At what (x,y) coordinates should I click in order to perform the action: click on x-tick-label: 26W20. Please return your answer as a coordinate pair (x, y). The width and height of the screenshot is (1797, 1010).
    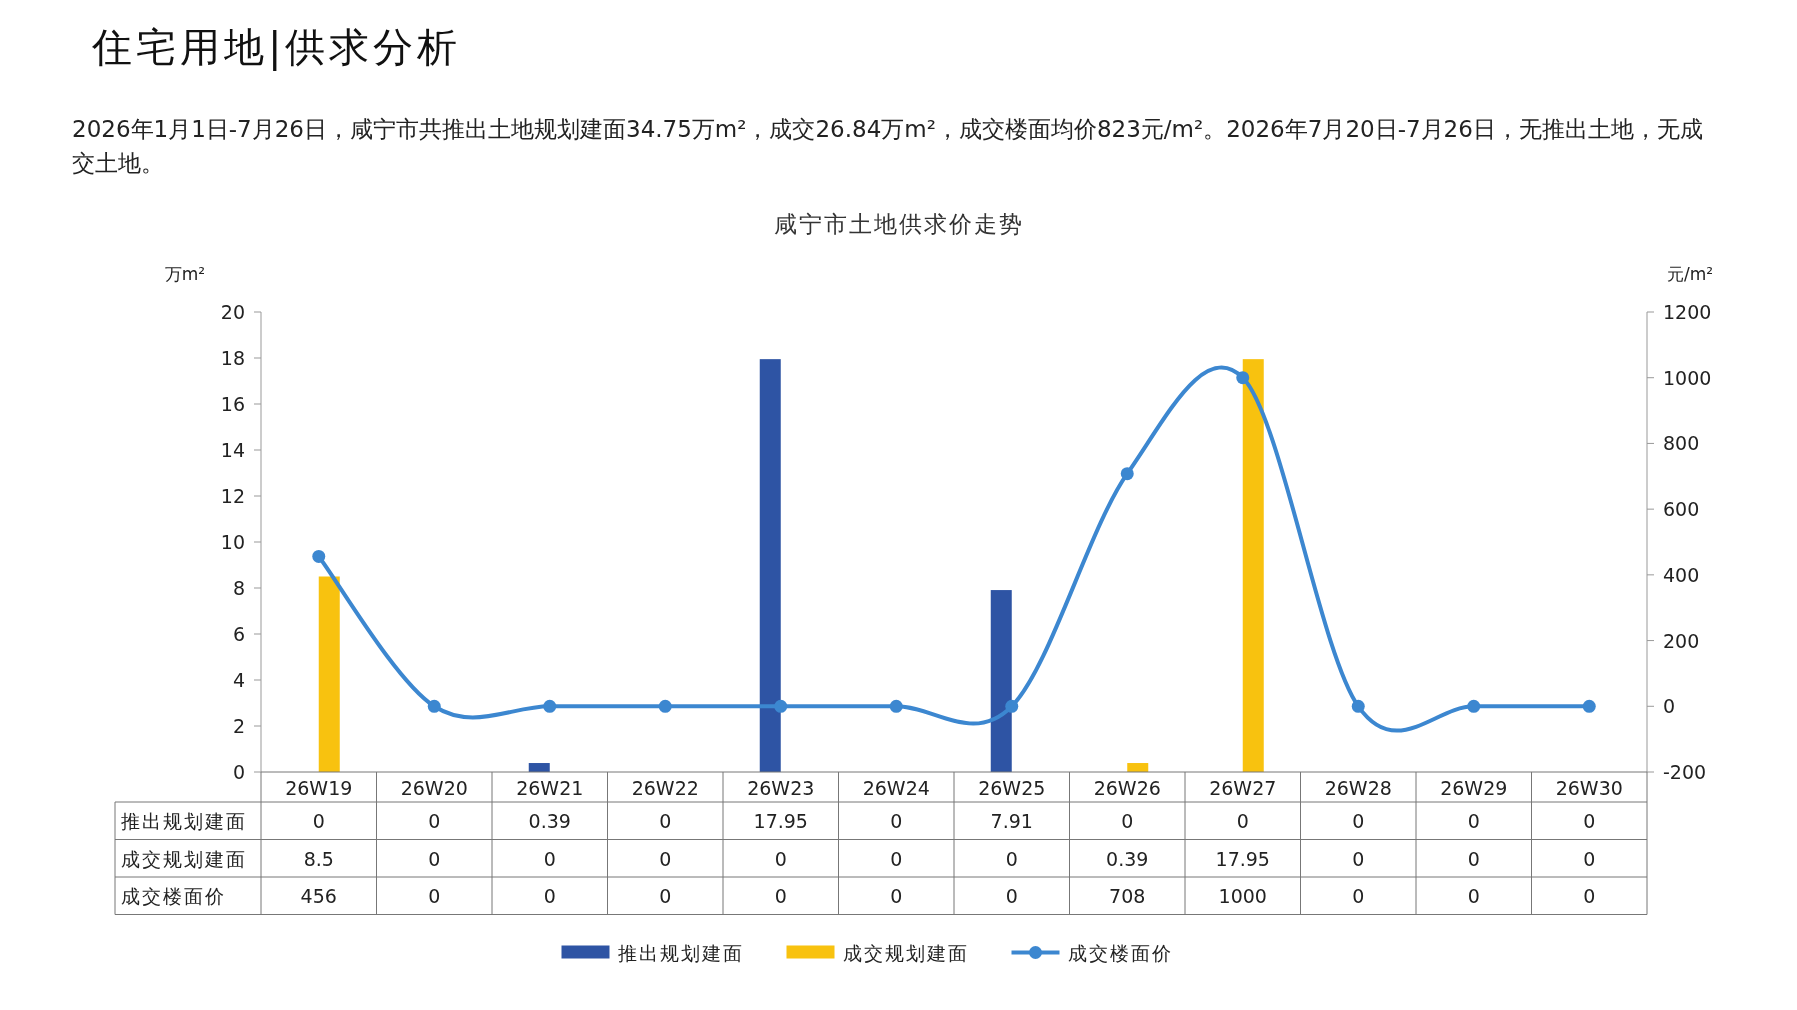
    Looking at the image, I should click on (434, 788).